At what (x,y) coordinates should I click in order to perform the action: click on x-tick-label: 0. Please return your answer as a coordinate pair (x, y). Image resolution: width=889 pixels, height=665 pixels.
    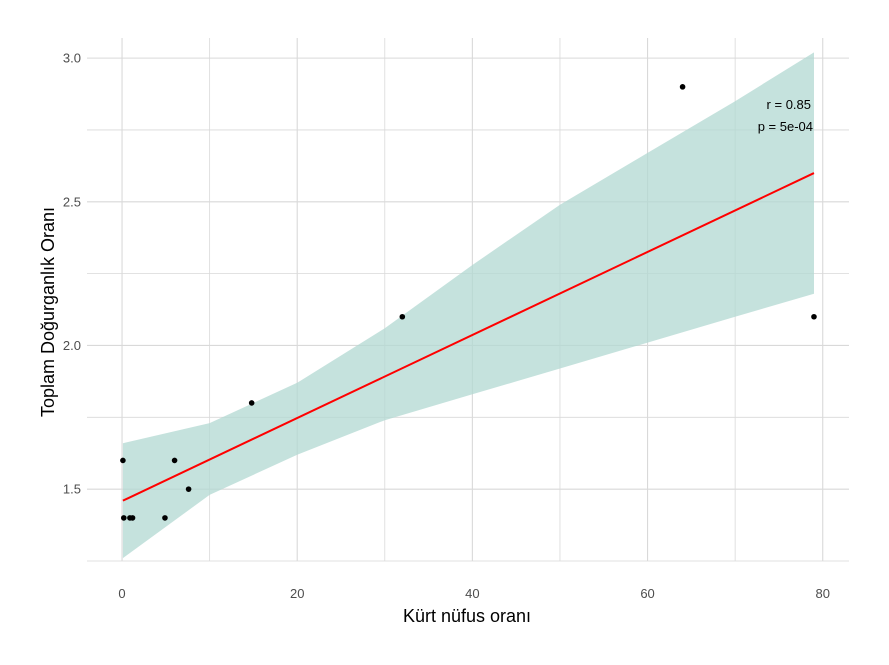
    Looking at the image, I should click on (121, 593).